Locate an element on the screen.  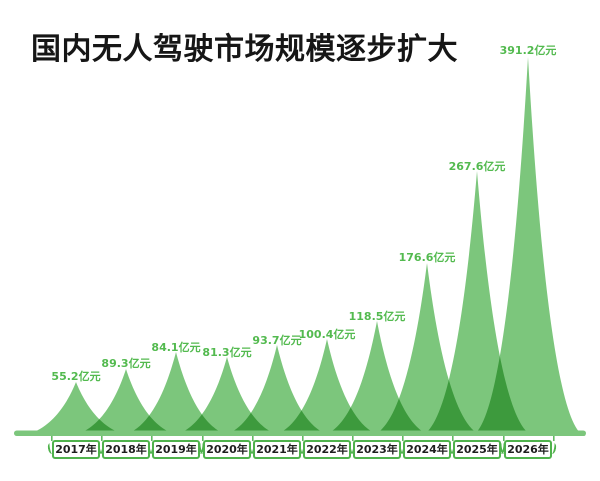
chart-title: 国内无人驾驶市场规模逐步扩大 is located at coordinates (244, 49).